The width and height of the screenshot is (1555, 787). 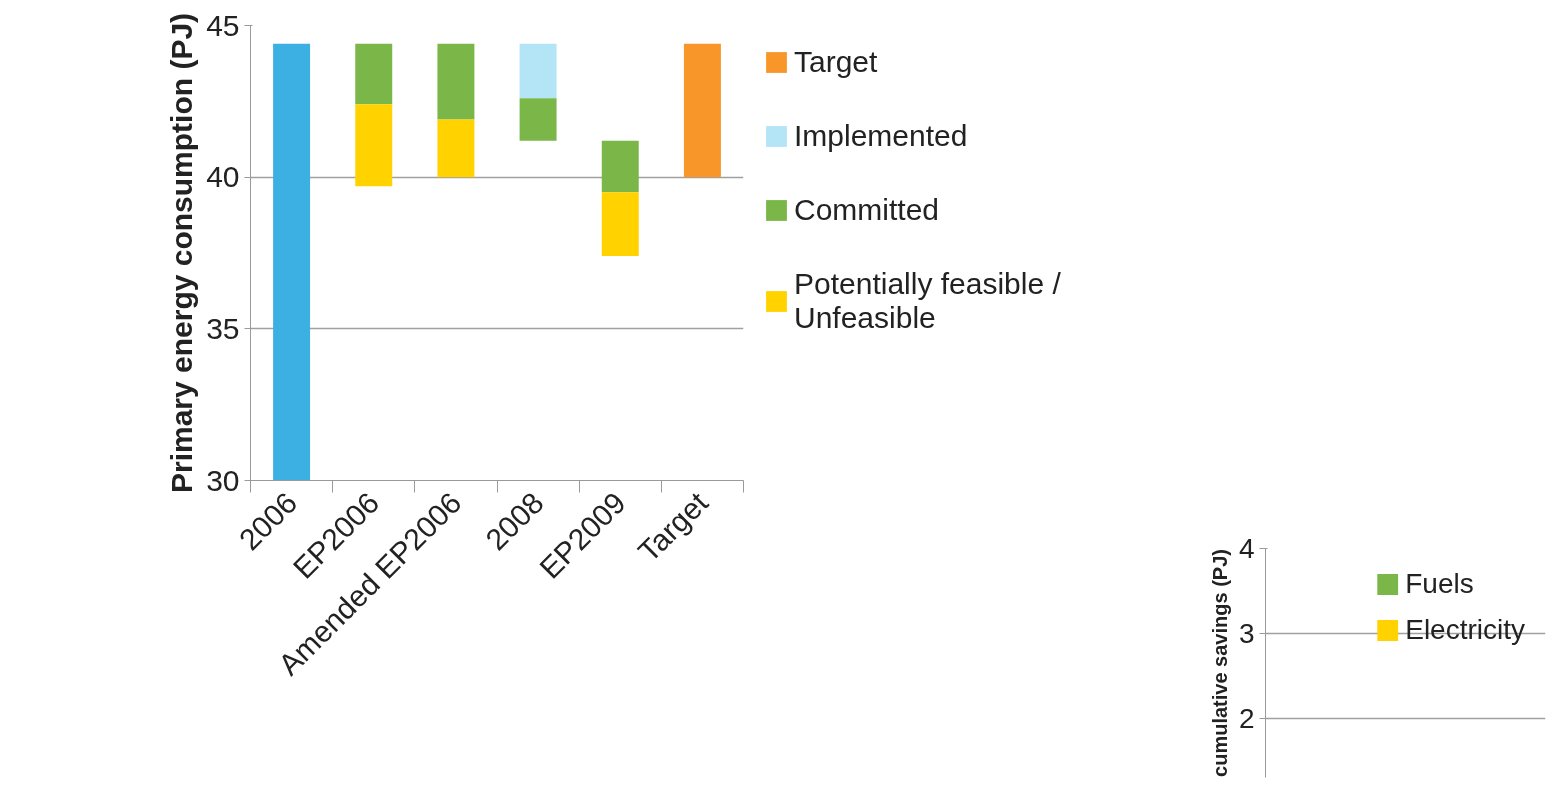 What do you see at coordinates (836, 62) in the screenshot?
I see `legend-label: Target` at bounding box center [836, 62].